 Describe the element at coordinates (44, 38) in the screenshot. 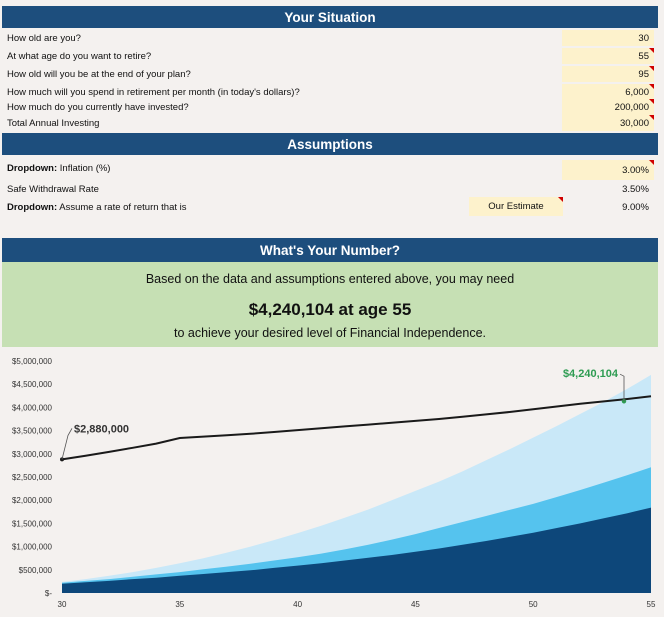

I see `current-age-label: How old are you?` at that location.